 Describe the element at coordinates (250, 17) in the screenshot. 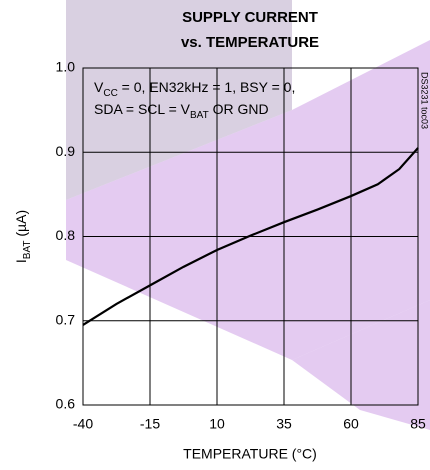

I see `chart-title: SUPPLY CURRENT` at that location.